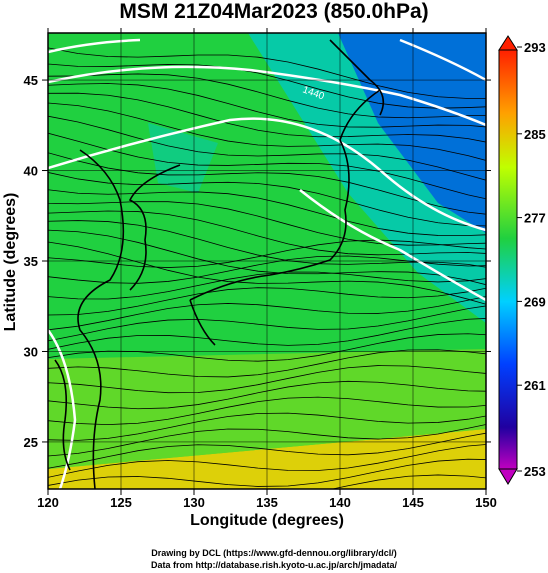 Image resolution: width=548 pixels, height=573 pixels. What do you see at coordinates (121, 502) in the screenshot?
I see `x-tick-label: 125` at bounding box center [121, 502].